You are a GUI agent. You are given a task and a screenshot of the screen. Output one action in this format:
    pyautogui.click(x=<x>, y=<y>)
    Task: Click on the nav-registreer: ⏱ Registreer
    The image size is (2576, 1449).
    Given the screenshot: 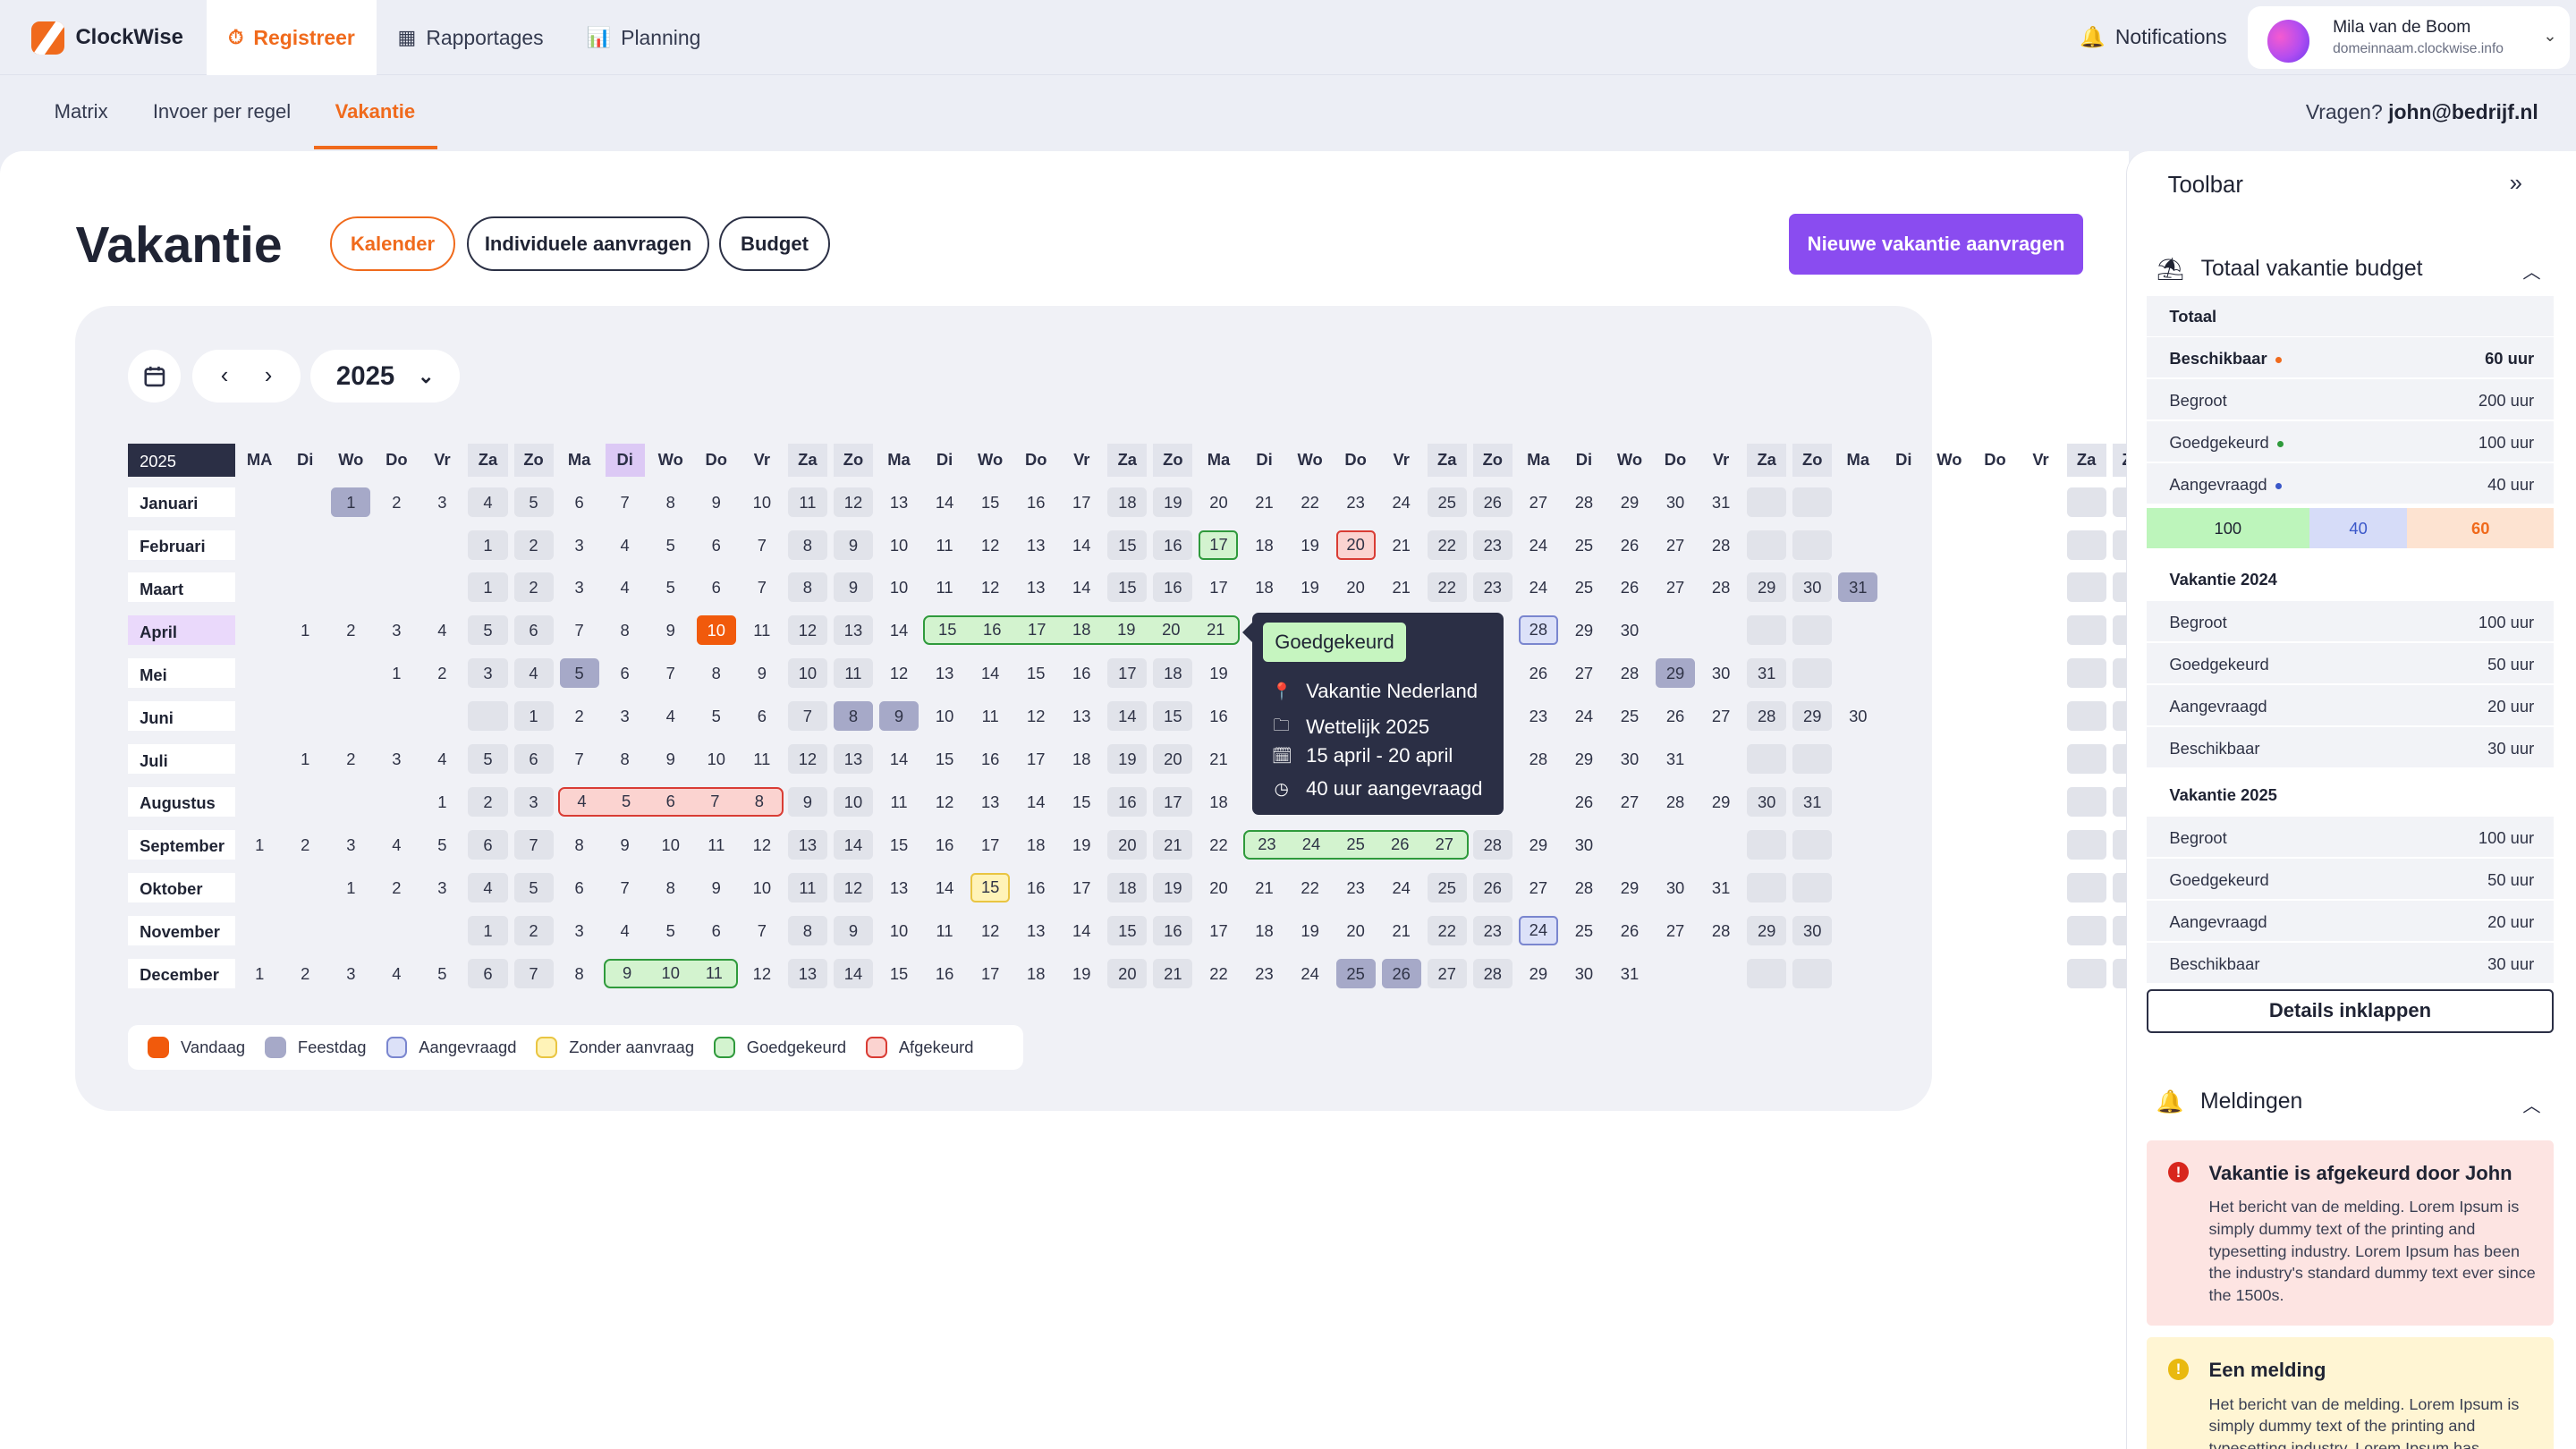 What is the action you would take?
    pyautogui.click(x=292, y=38)
    